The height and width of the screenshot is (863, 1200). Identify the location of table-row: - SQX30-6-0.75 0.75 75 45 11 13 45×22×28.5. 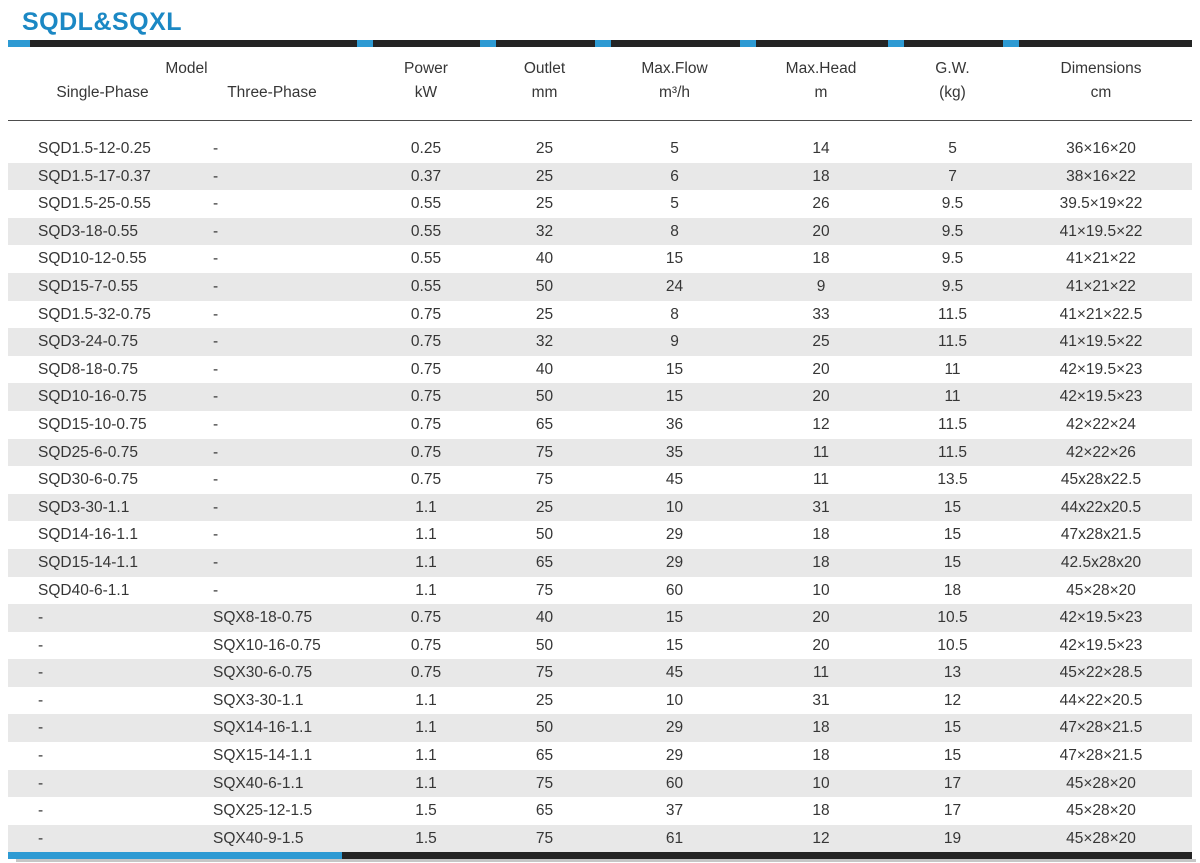
(600, 673).